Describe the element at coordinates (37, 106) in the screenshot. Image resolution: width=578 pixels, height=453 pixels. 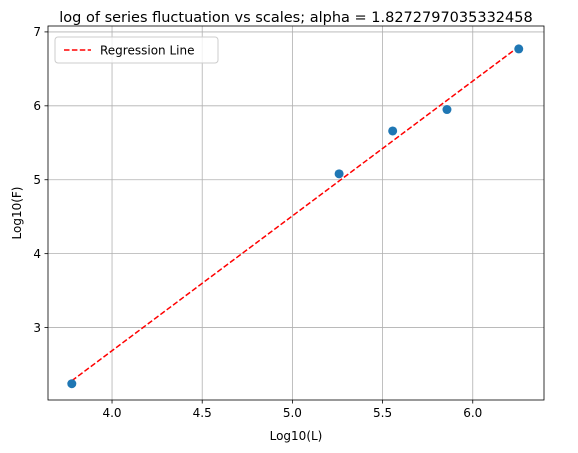
I see `y-tick-label: 6` at that location.